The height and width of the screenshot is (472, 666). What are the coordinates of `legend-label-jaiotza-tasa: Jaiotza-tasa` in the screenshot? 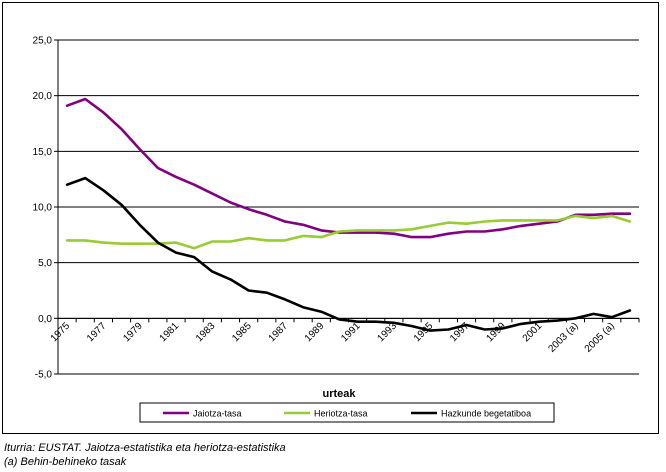 It's located at (217, 414).